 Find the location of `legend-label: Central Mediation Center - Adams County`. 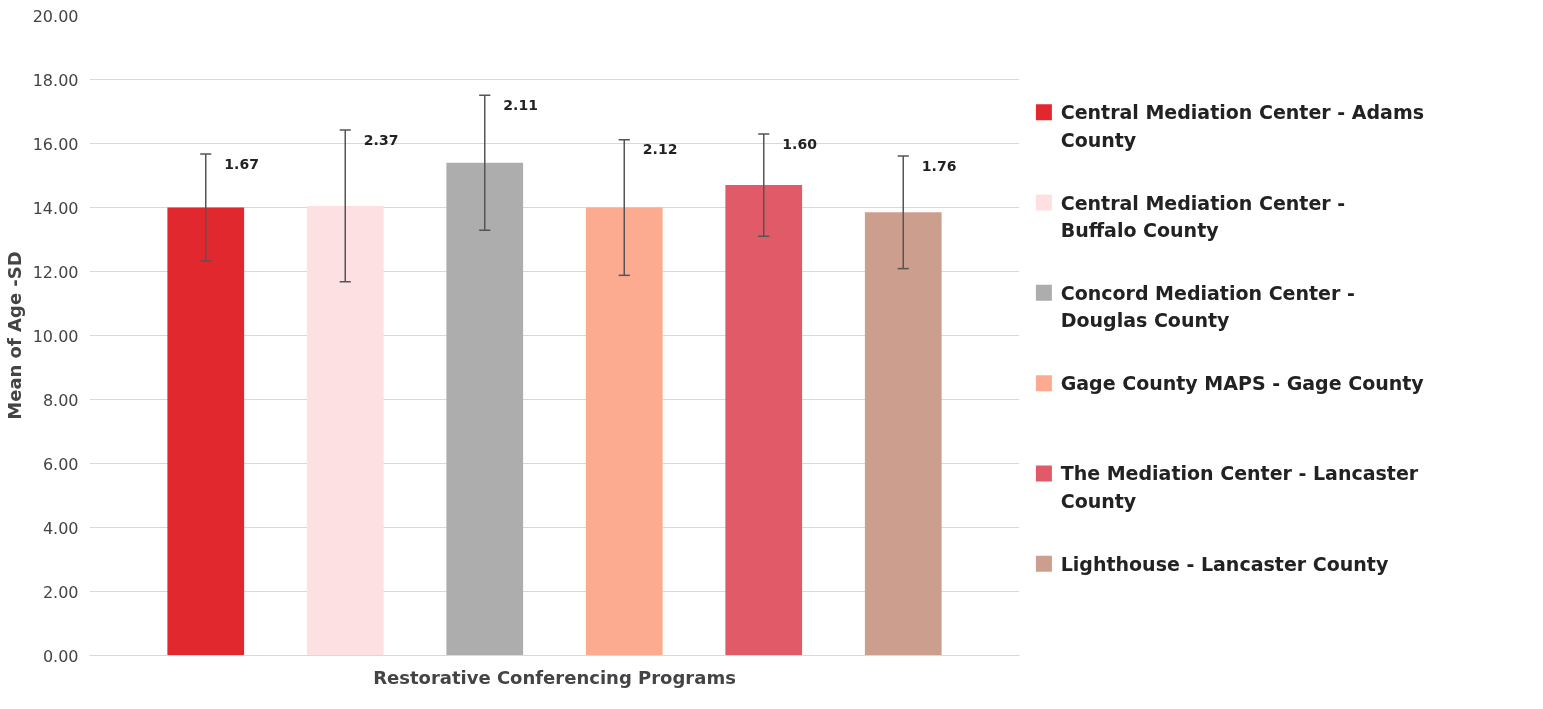

legend-label: Central Mediation Center - Adams County is located at coordinates (1242, 126).